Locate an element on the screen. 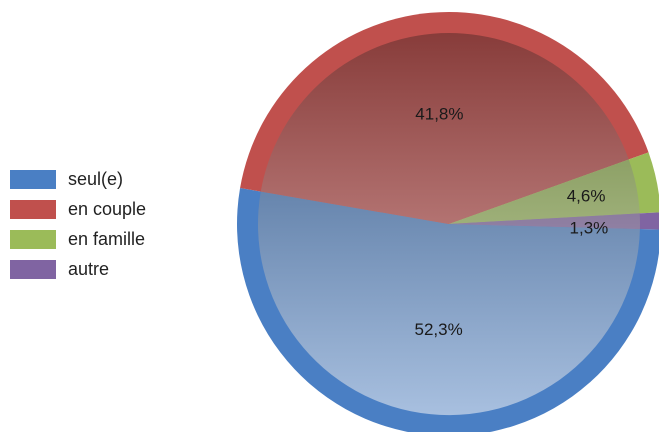 This screenshot has width=659, height=432. legend-item-en-couple: en couple is located at coordinates (78, 209).